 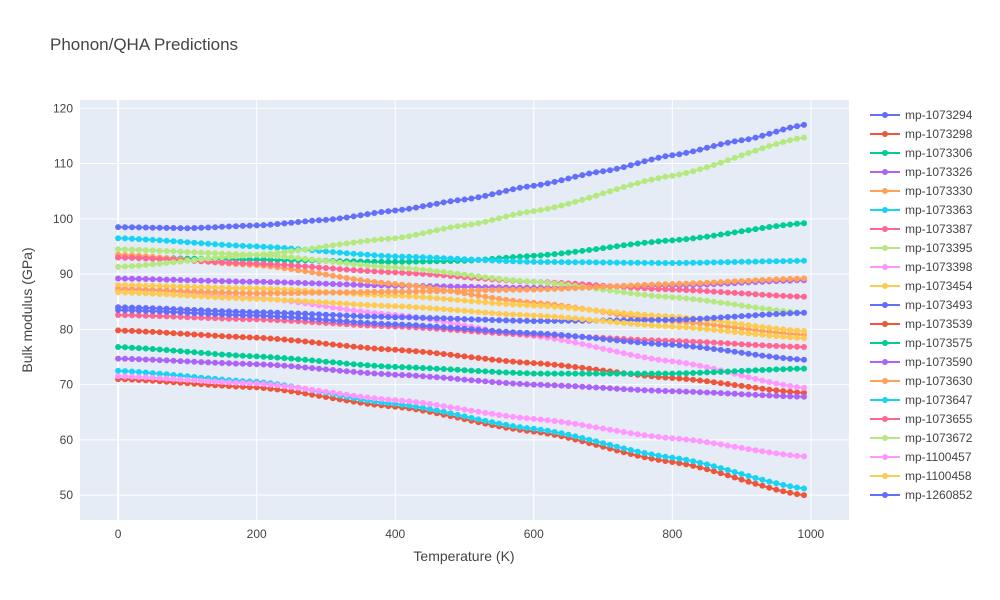 What do you see at coordinates (921, 267) in the screenshot?
I see `legend-item: mp-1073398` at bounding box center [921, 267].